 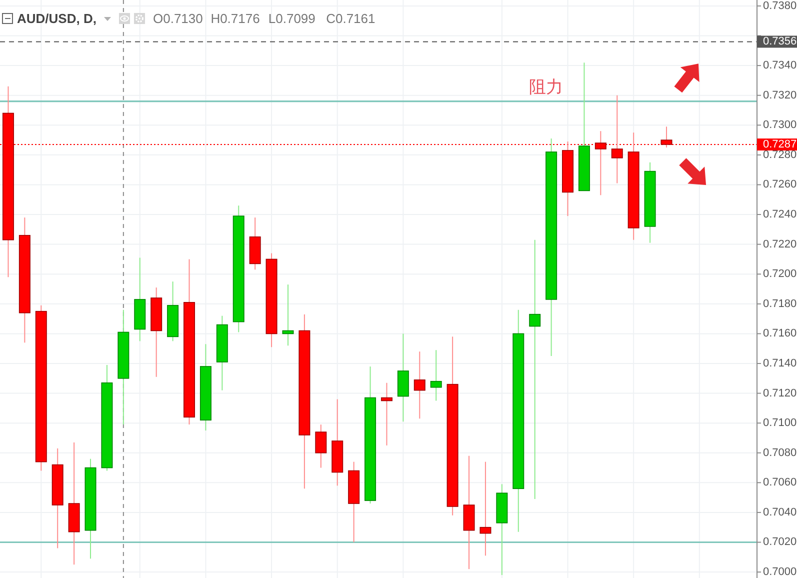 What do you see at coordinates (235, 18) in the screenshot?
I see `annotation: H0.7176` at bounding box center [235, 18].